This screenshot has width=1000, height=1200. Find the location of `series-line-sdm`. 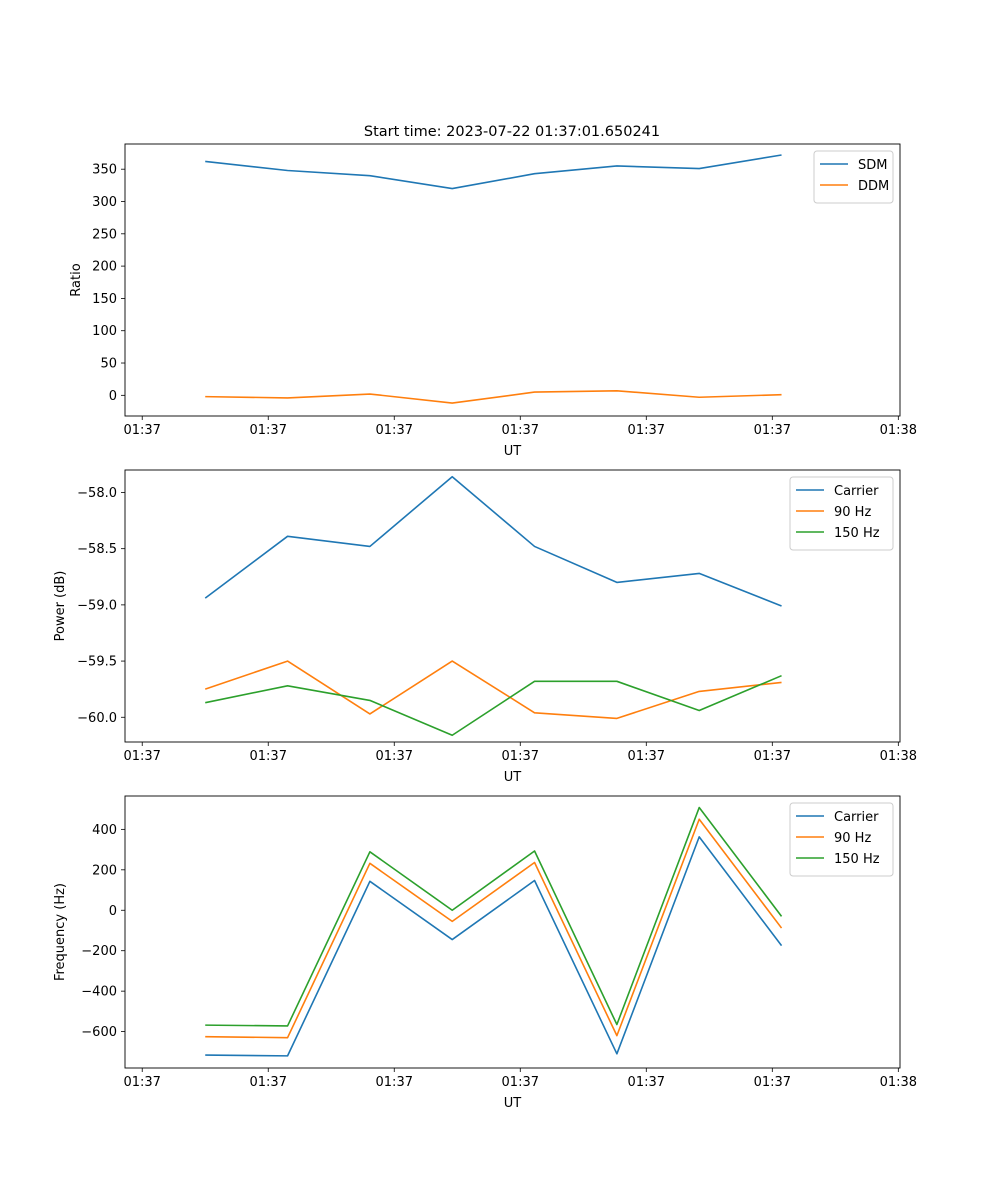

series-line-sdm is located at coordinates (493, 172).